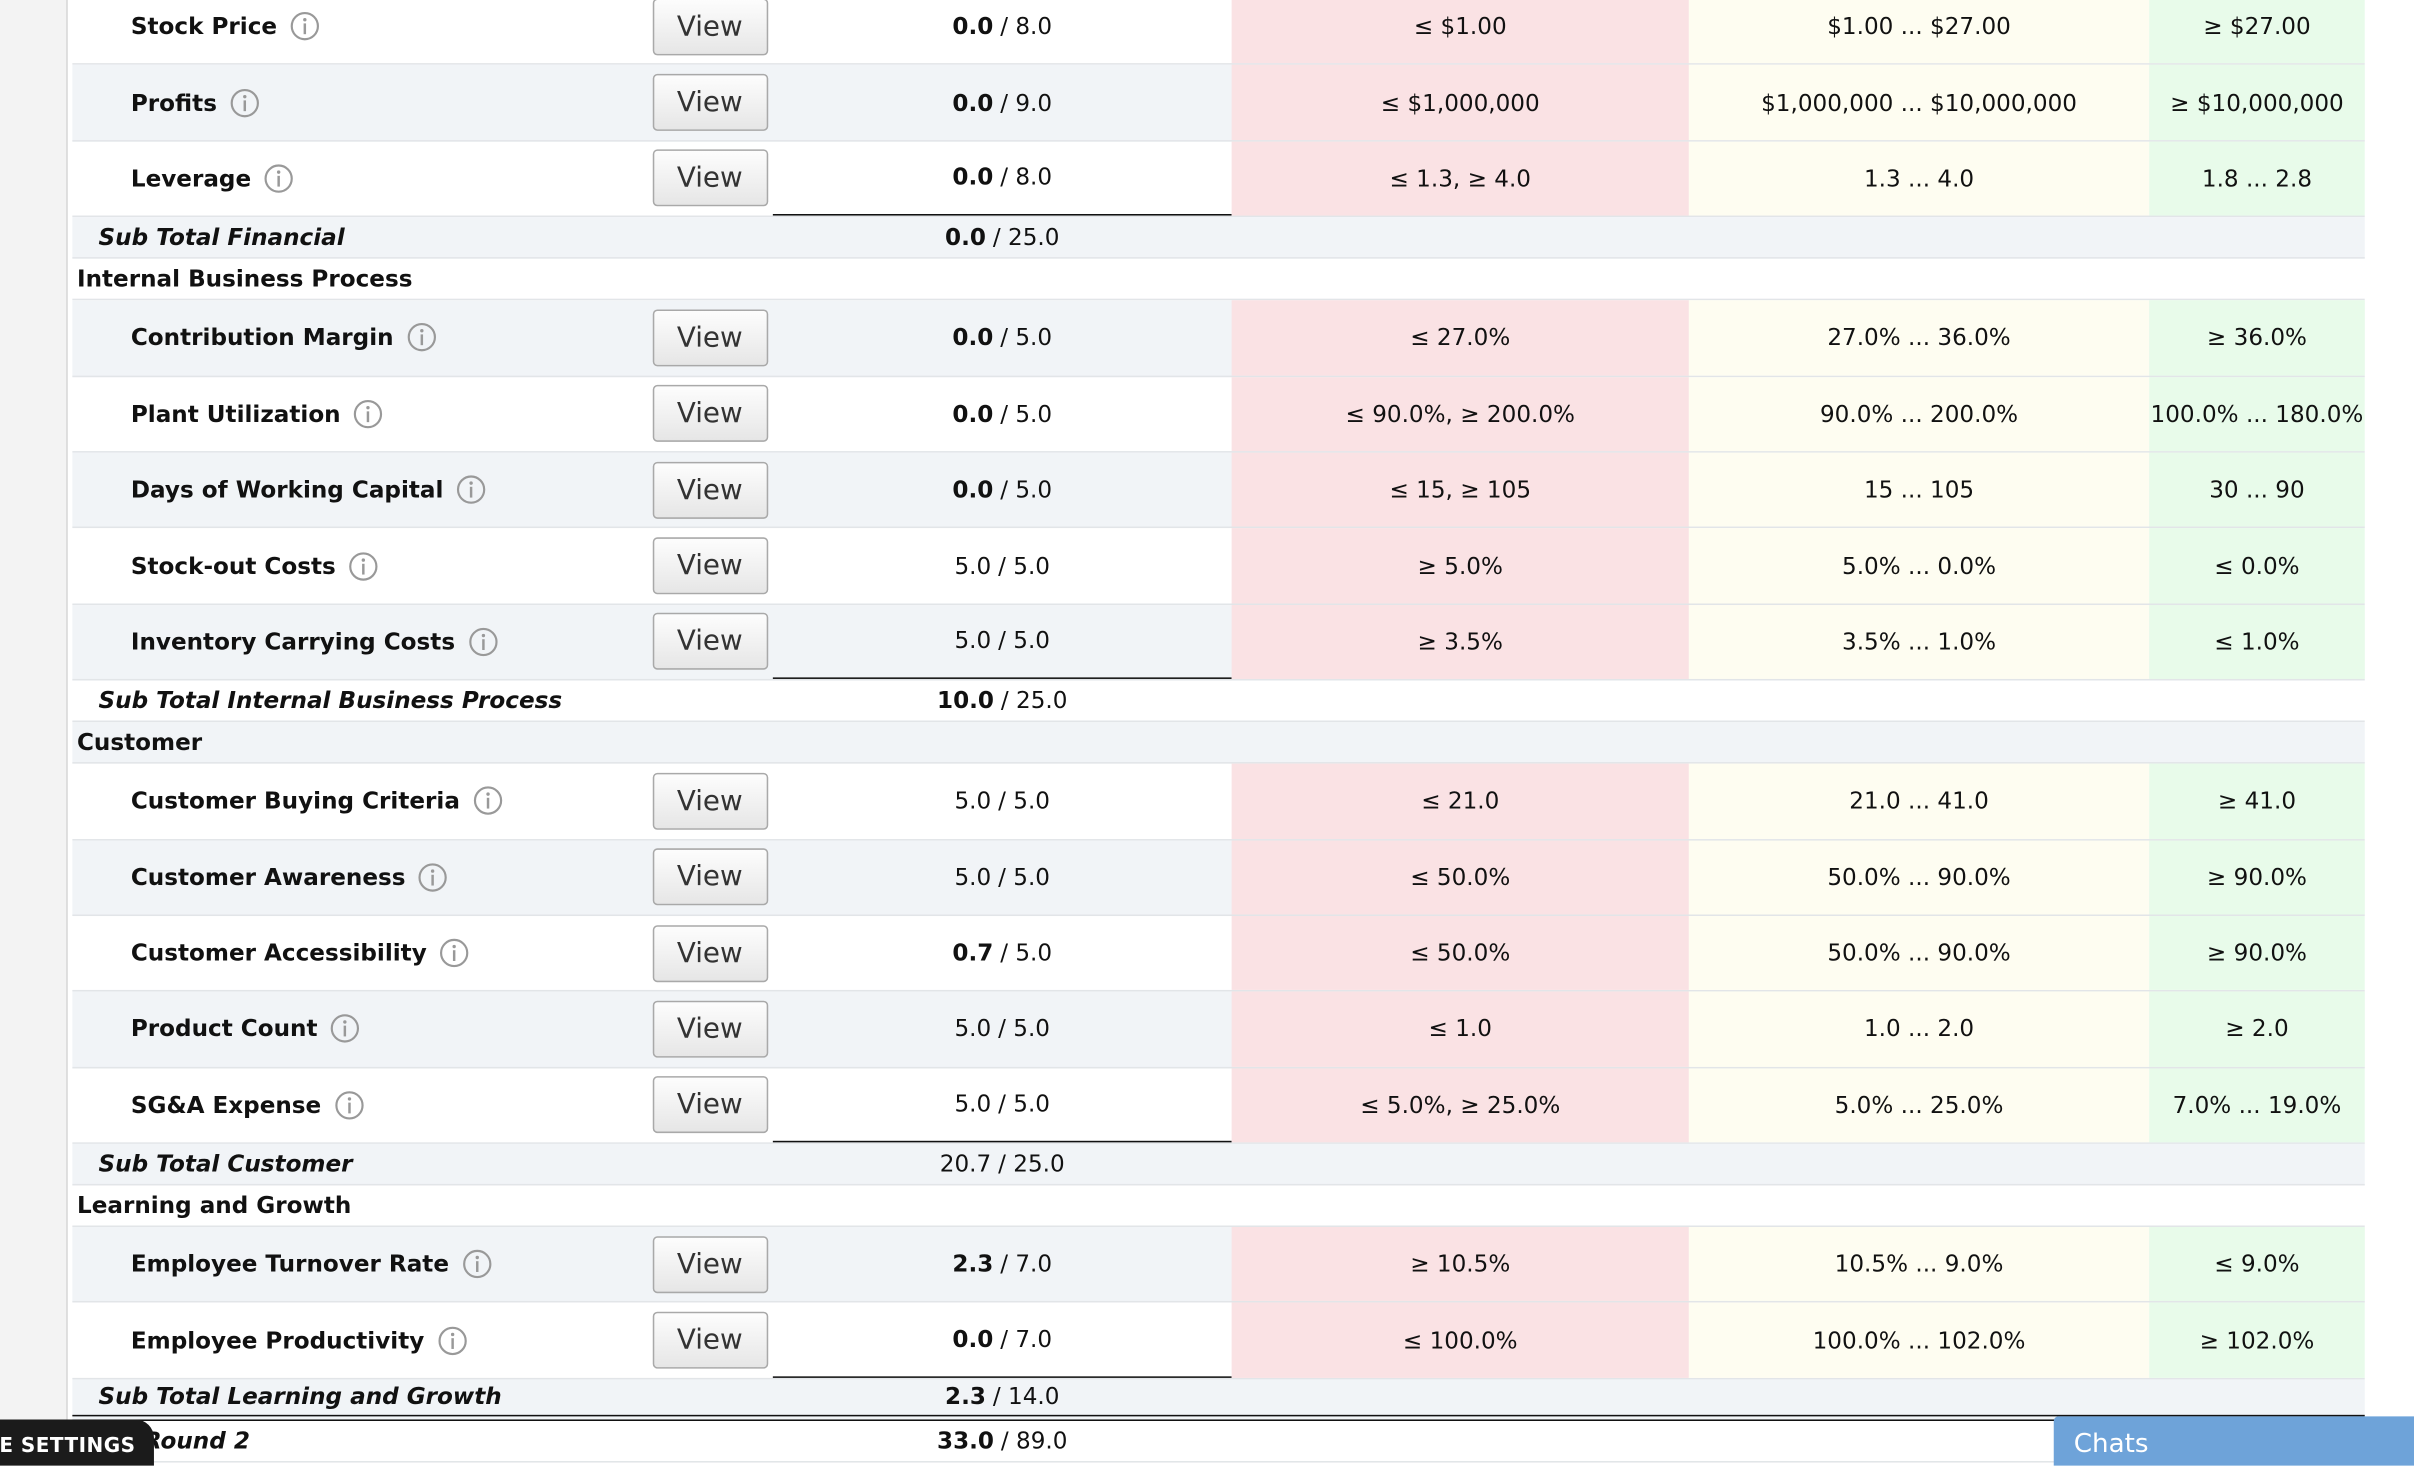 This screenshot has width=2414, height=1466. Describe the element at coordinates (77, 1442) in the screenshot. I see `settings-tab: IE SETTINGS` at that location.